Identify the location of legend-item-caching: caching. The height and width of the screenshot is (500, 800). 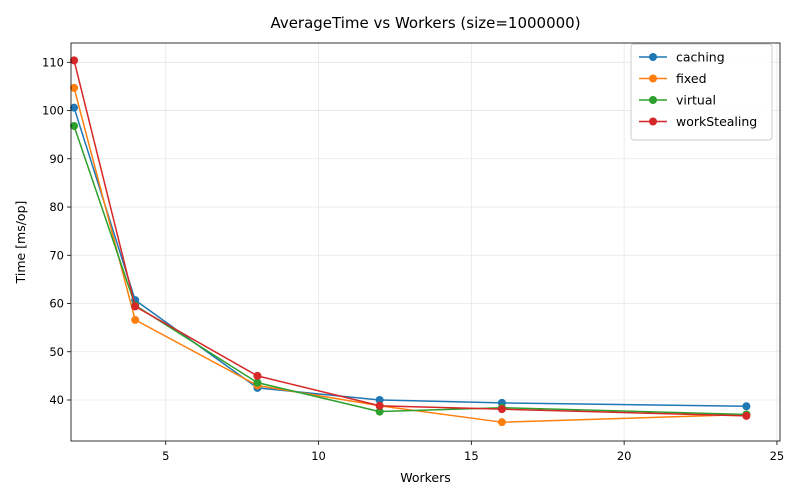
(682, 57).